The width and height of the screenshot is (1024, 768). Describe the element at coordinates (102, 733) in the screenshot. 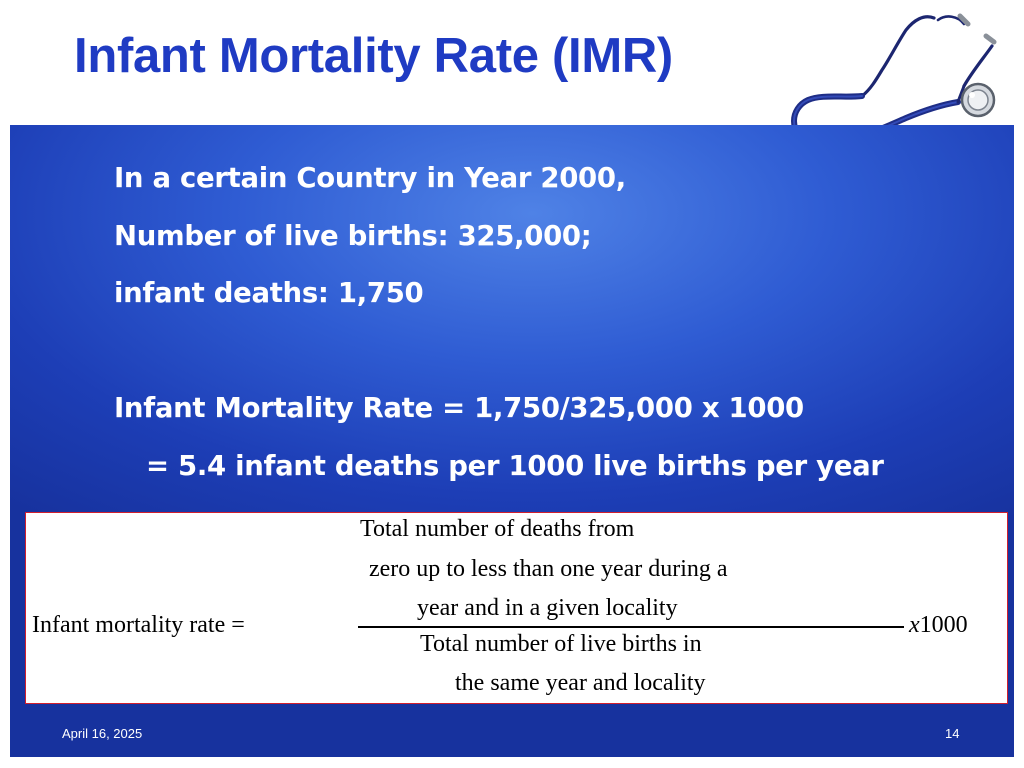

I see `footer-date: April 16, 2025` at that location.